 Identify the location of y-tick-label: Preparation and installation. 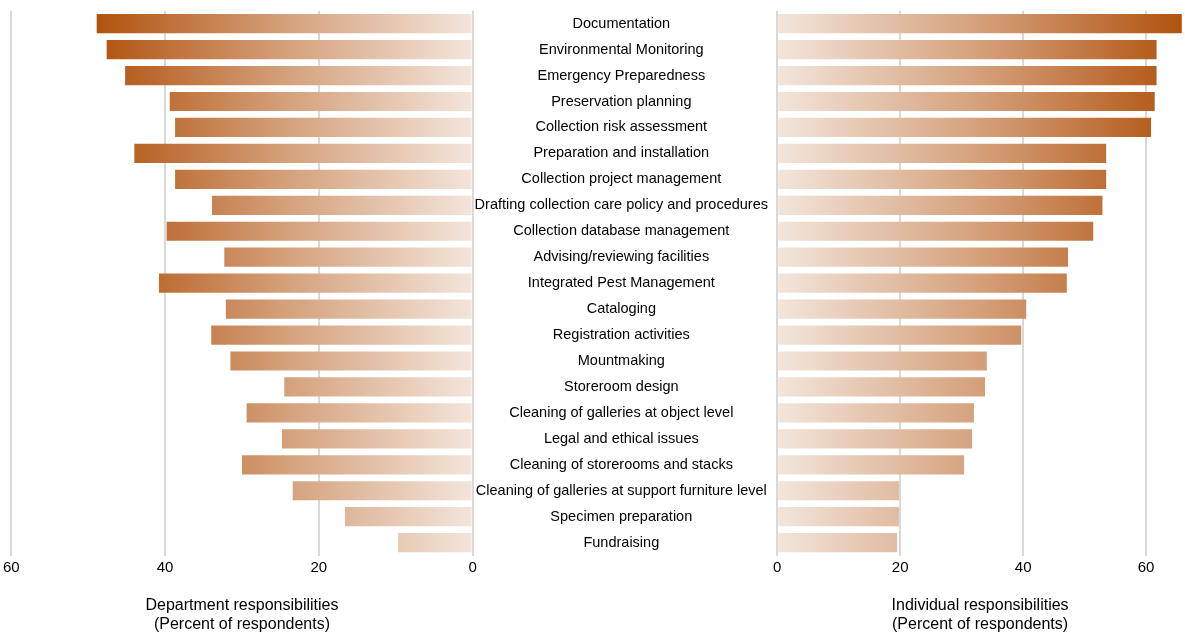
(621, 152).